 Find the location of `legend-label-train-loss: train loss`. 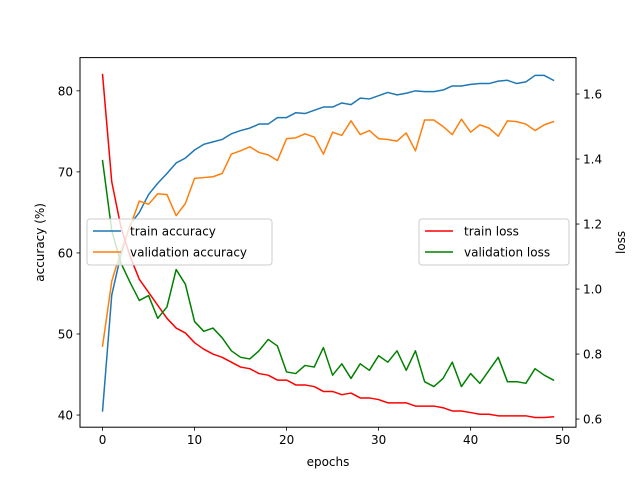

legend-label-train-loss: train loss is located at coordinates (491, 232).